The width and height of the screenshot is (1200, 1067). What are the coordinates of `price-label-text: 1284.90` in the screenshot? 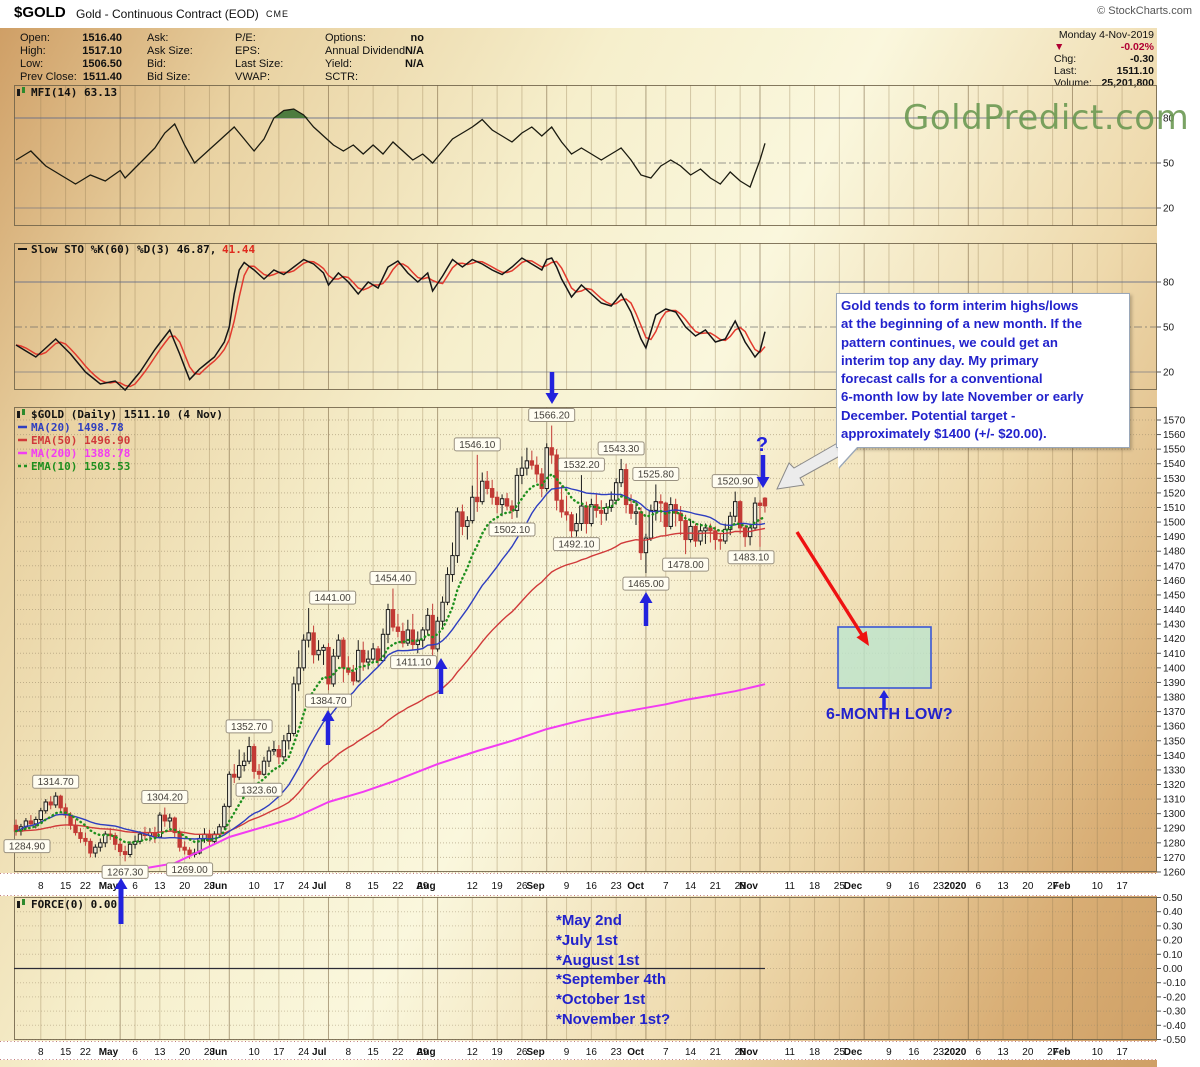 It's located at (27, 847).